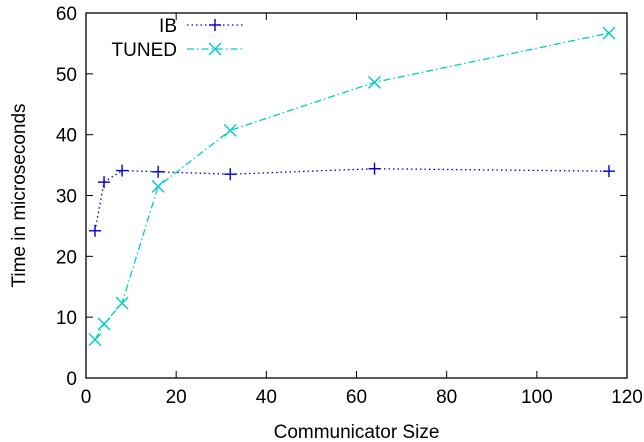 This screenshot has width=644, height=442. Describe the element at coordinates (66, 318) in the screenshot. I see `y-tick-label: 10` at that location.